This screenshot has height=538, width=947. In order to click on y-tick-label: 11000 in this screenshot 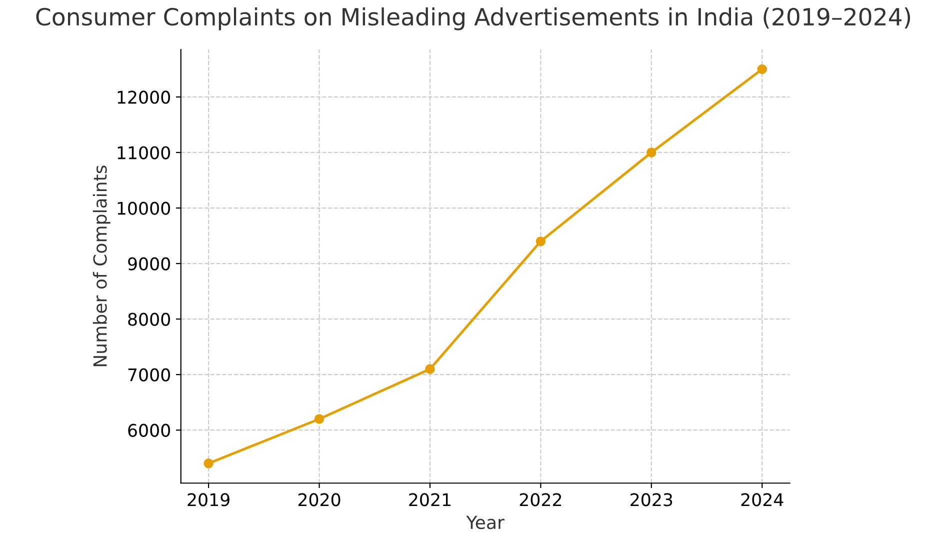, I will do `click(144, 153)`.